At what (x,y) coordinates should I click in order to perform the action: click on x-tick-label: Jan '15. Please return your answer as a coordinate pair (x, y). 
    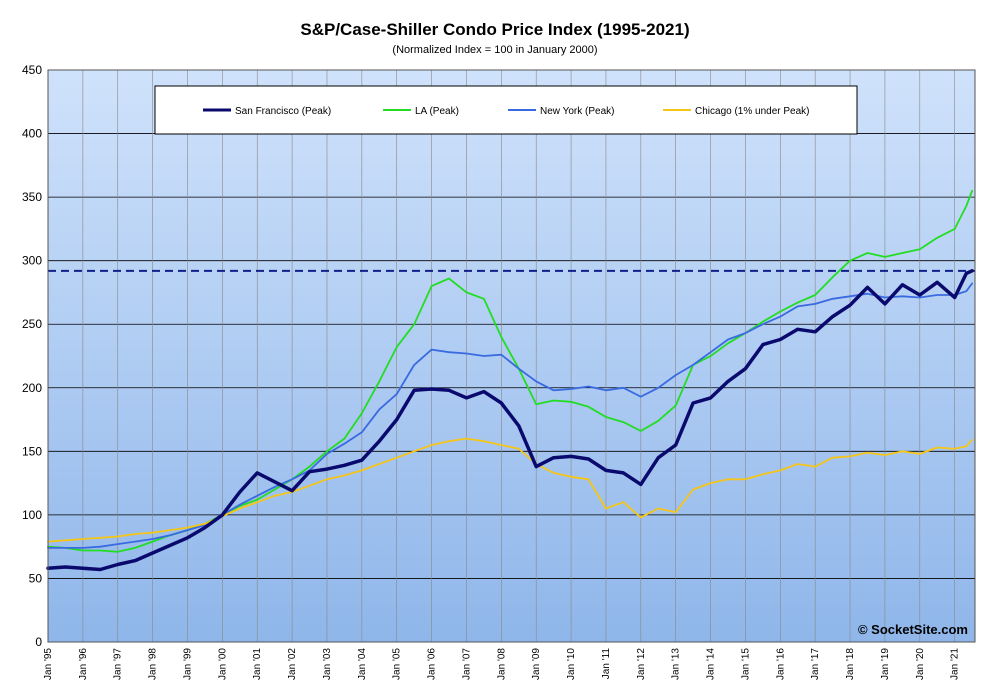
    Looking at the image, I should click on (745, 664).